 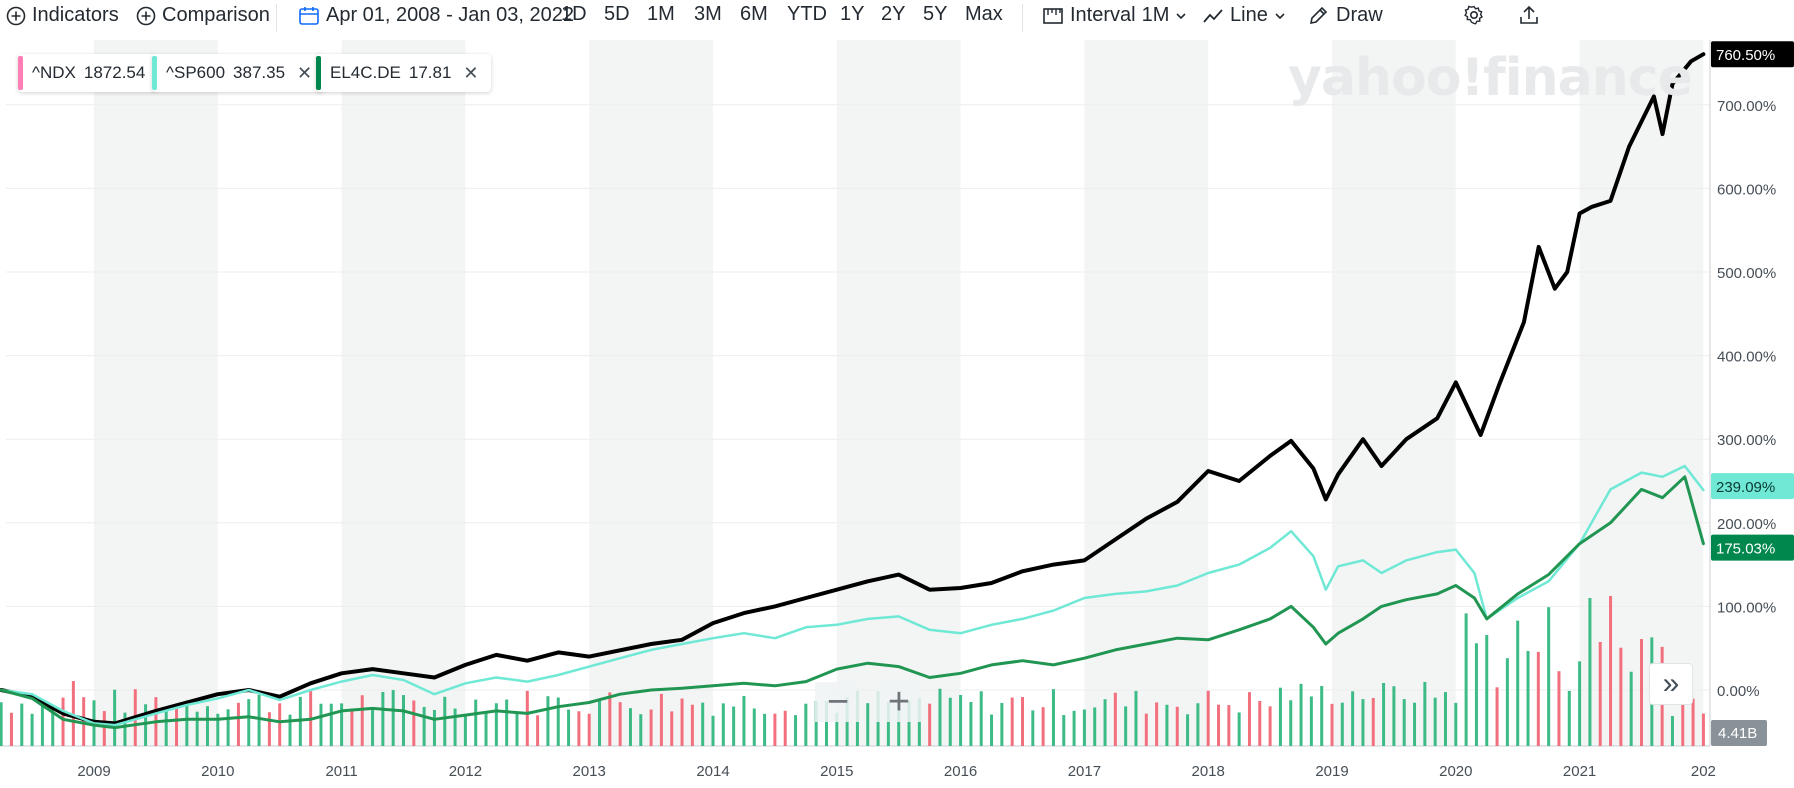 What do you see at coordinates (403, 73) in the screenshot?
I see `legend-el4c: EL4C.DE 17.81 ✕` at bounding box center [403, 73].